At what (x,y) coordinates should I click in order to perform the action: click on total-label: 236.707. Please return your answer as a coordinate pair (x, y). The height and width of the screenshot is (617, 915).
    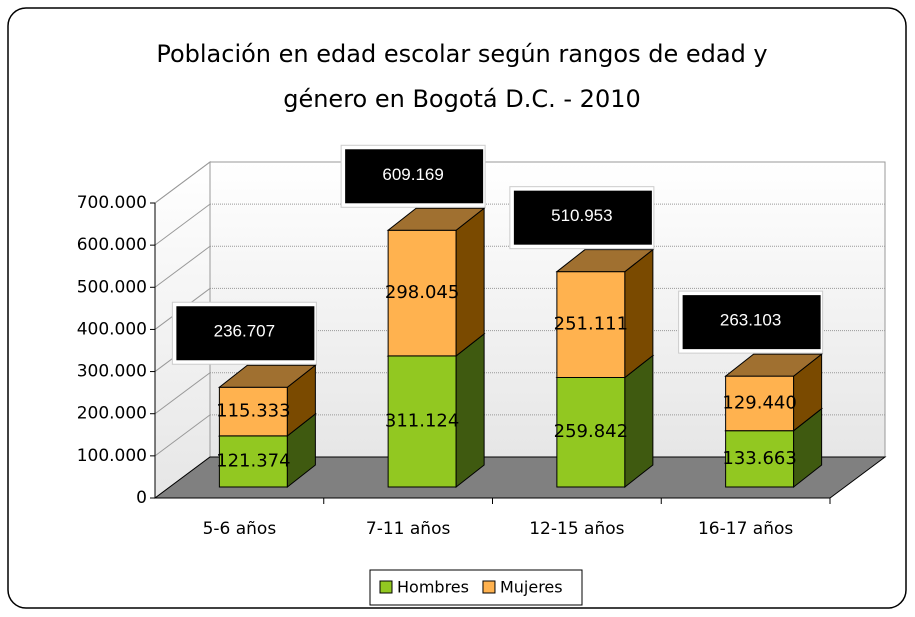
    Looking at the image, I should click on (244, 331).